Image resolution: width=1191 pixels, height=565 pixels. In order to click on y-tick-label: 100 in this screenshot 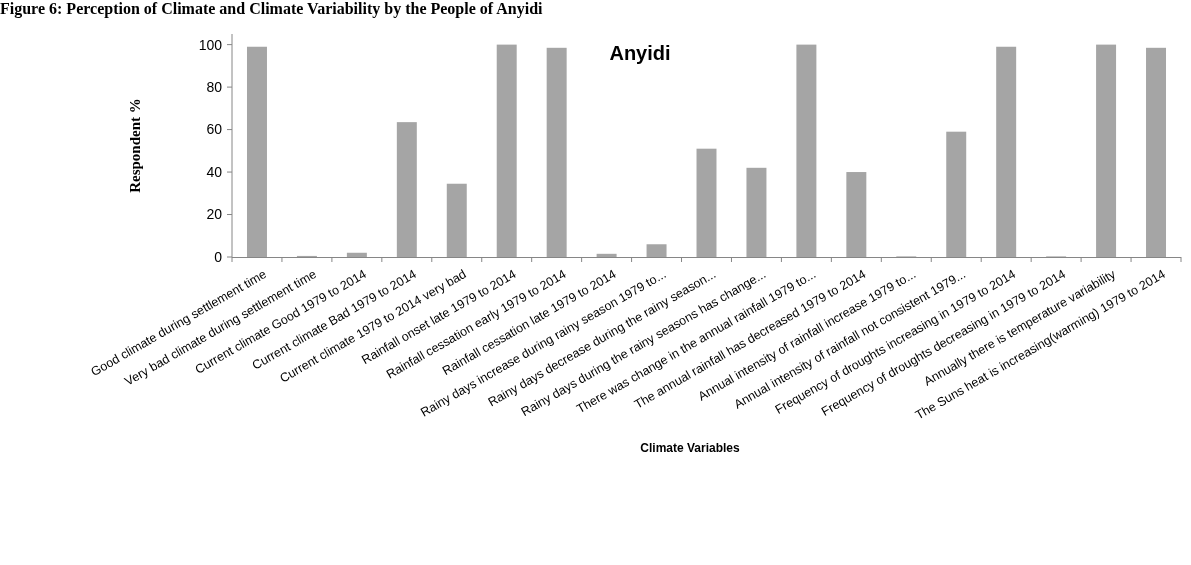, I will do `click(210, 44)`.